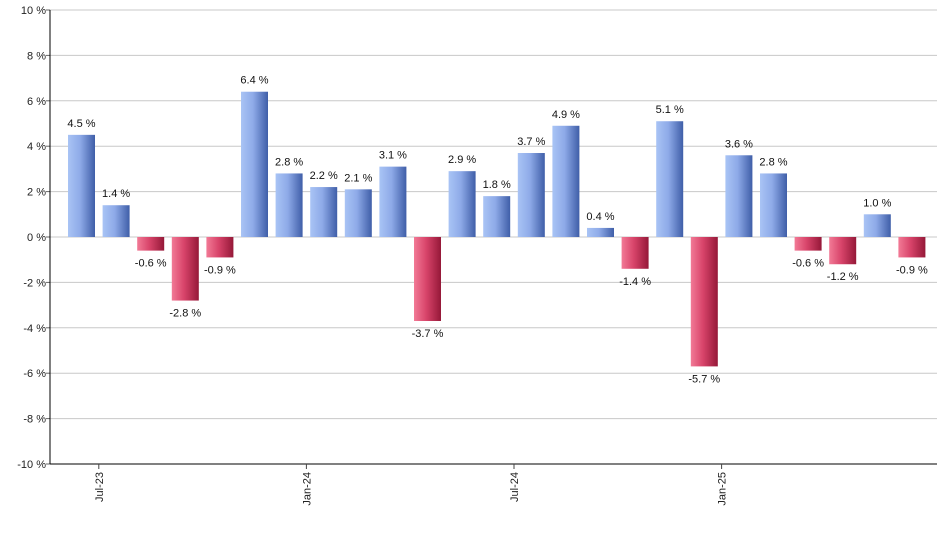 The width and height of the screenshot is (940, 550). What do you see at coordinates (254, 81) in the screenshot?
I see `data-label: 6.4 %` at bounding box center [254, 81].